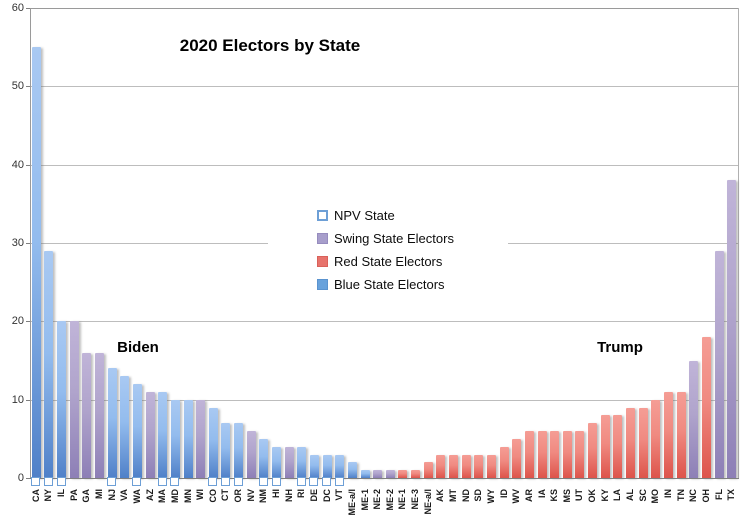 Image resolution: width=740 pixels, height=532 pixels. Describe the element at coordinates (352, 470) in the screenshot. I see `bar-ME-a/l` at that location.